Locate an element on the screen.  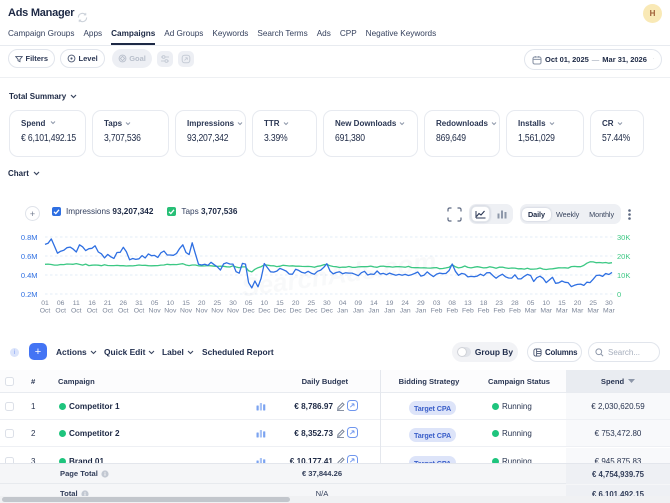
svg-text: 0.2M is located at coordinates (29, 294).